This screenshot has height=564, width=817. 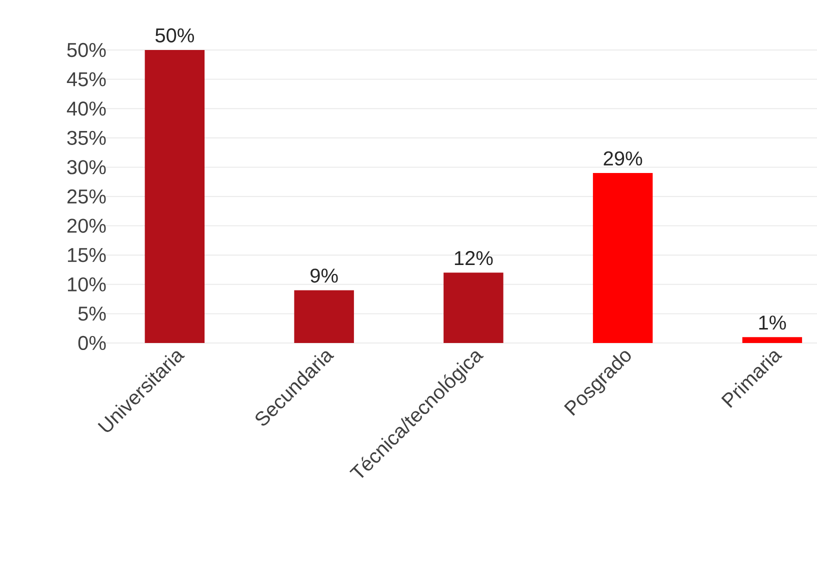 I want to click on y-tick-label: 45%, so click(x=86, y=79).